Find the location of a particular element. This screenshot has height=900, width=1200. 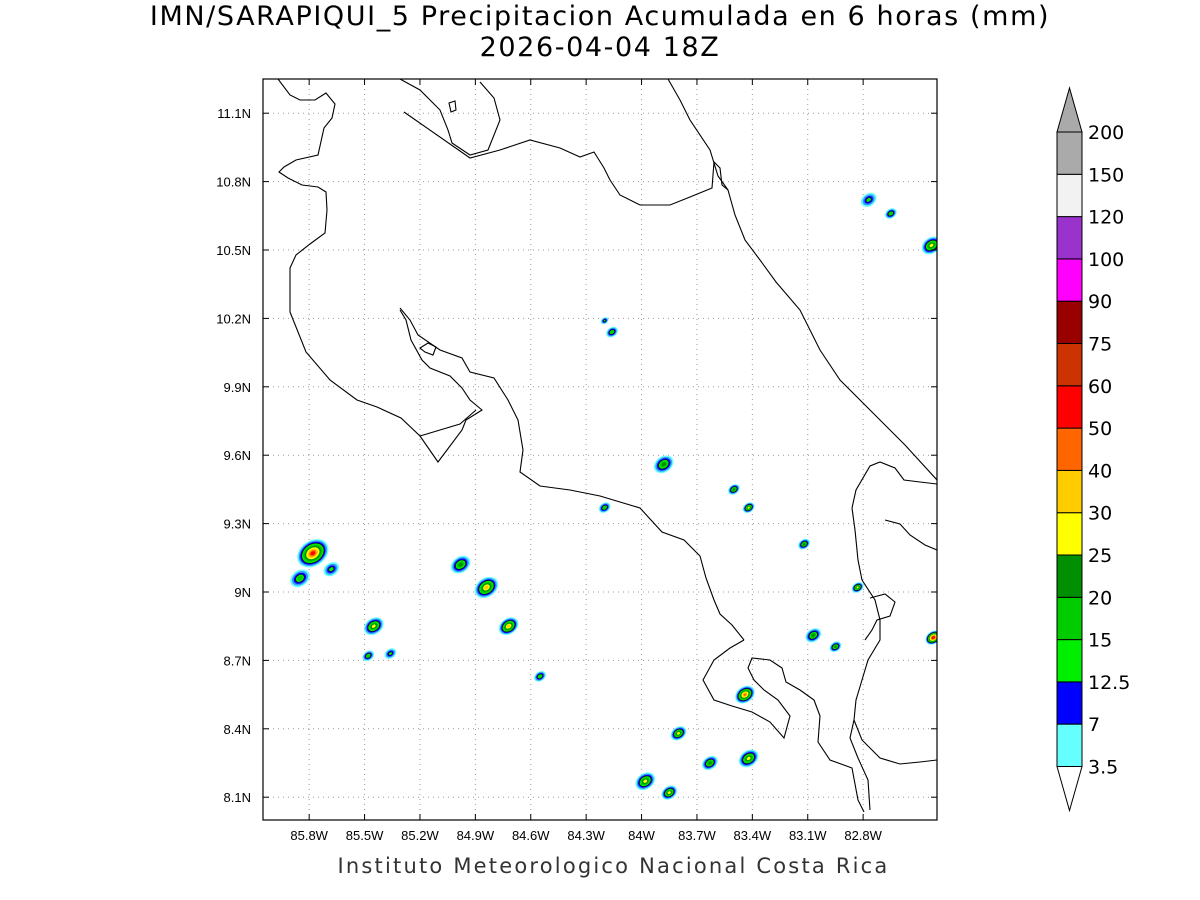

osa-peninsula-coast is located at coordinates (783, 726).